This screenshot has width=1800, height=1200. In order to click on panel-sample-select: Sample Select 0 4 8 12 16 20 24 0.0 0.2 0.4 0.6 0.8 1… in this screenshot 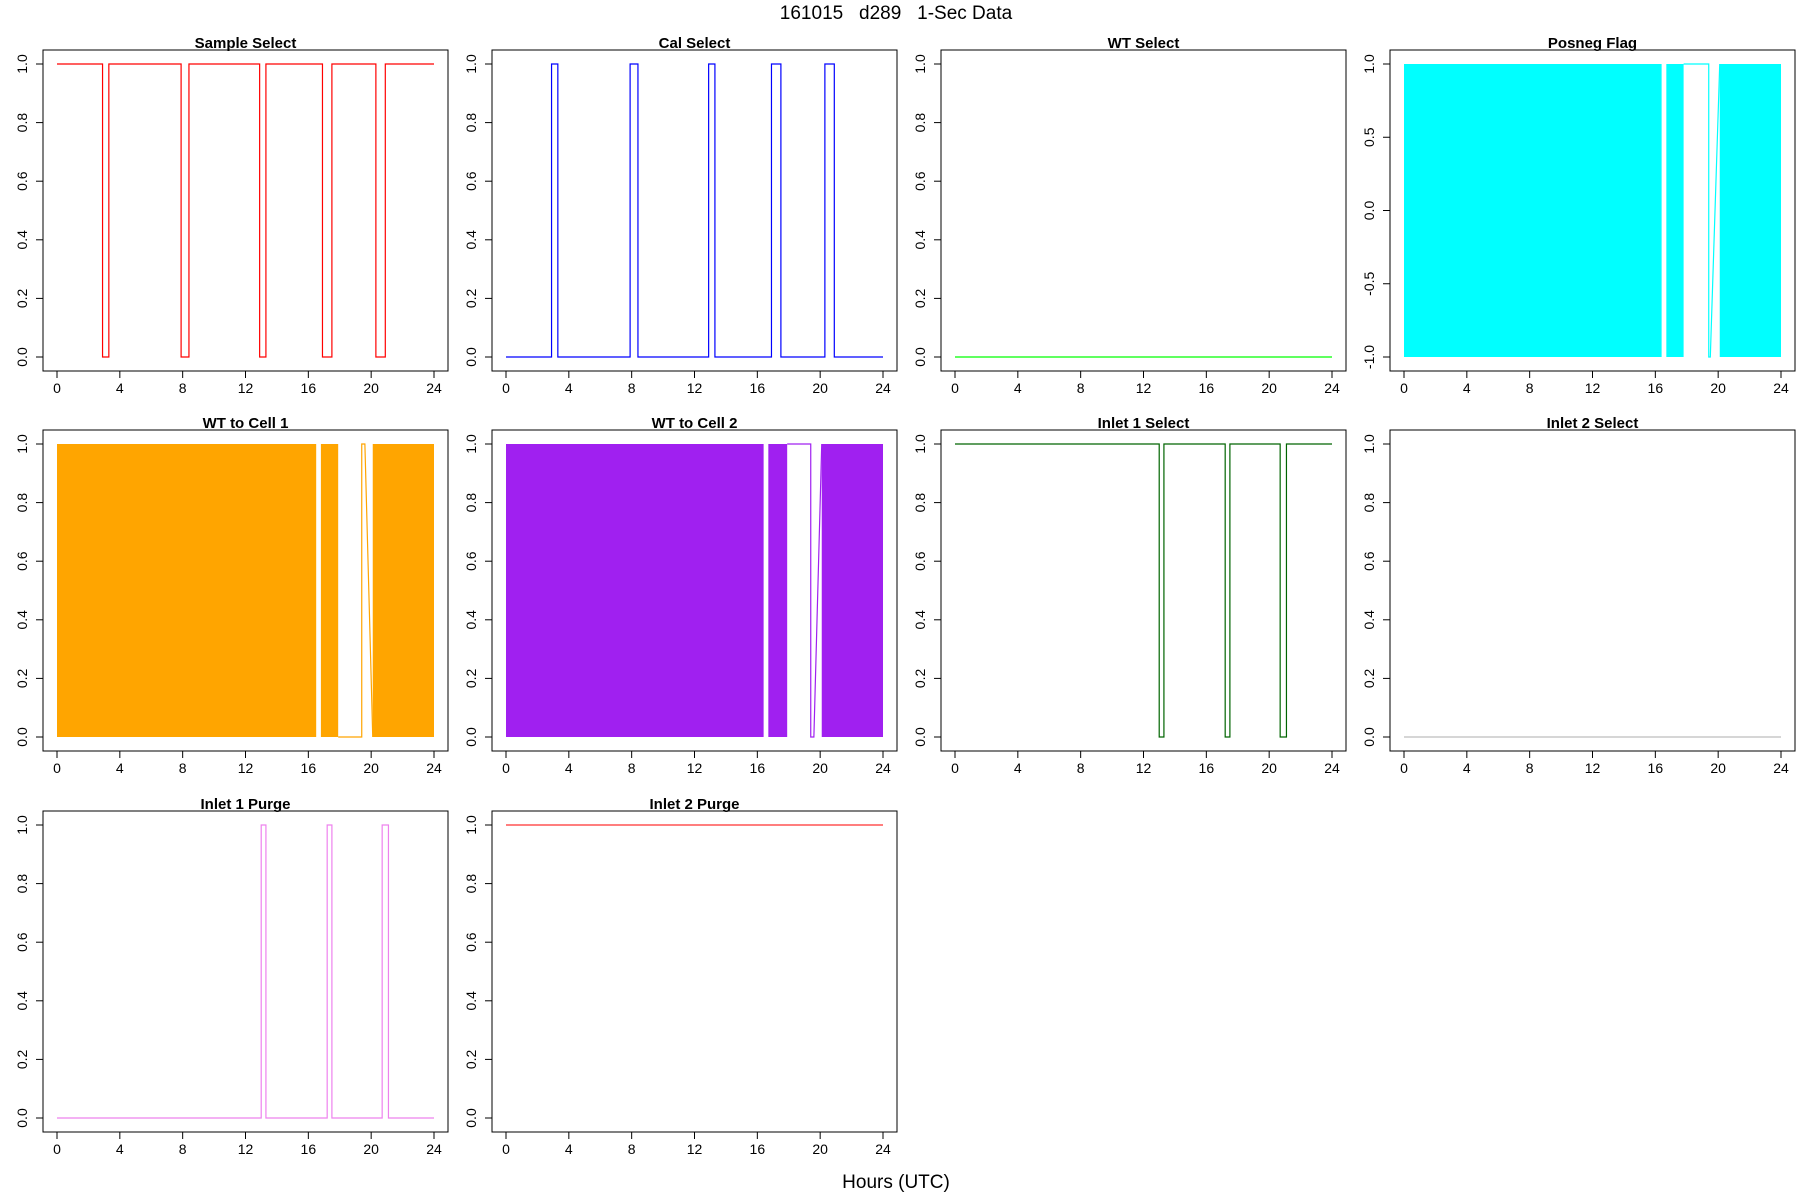, I will do `click(231, 215)`.